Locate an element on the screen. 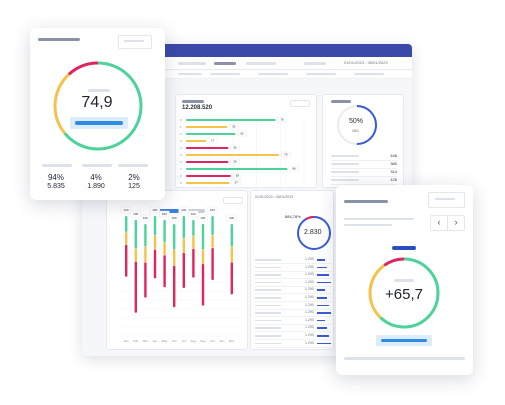 The width and height of the screenshot is (505, 405). ring-list-value: 446 is located at coordinates (393, 155).